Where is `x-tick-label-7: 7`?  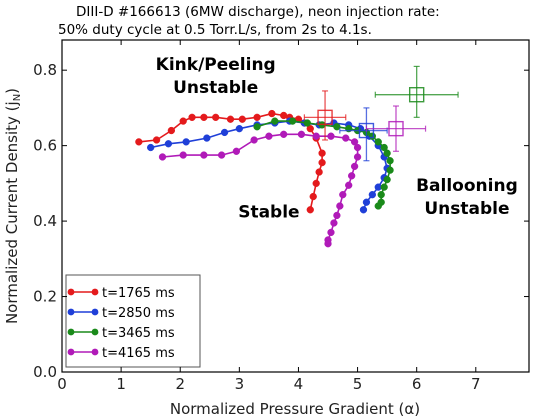
x-tick-label-7: 7 is located at coordinates (476, 384).